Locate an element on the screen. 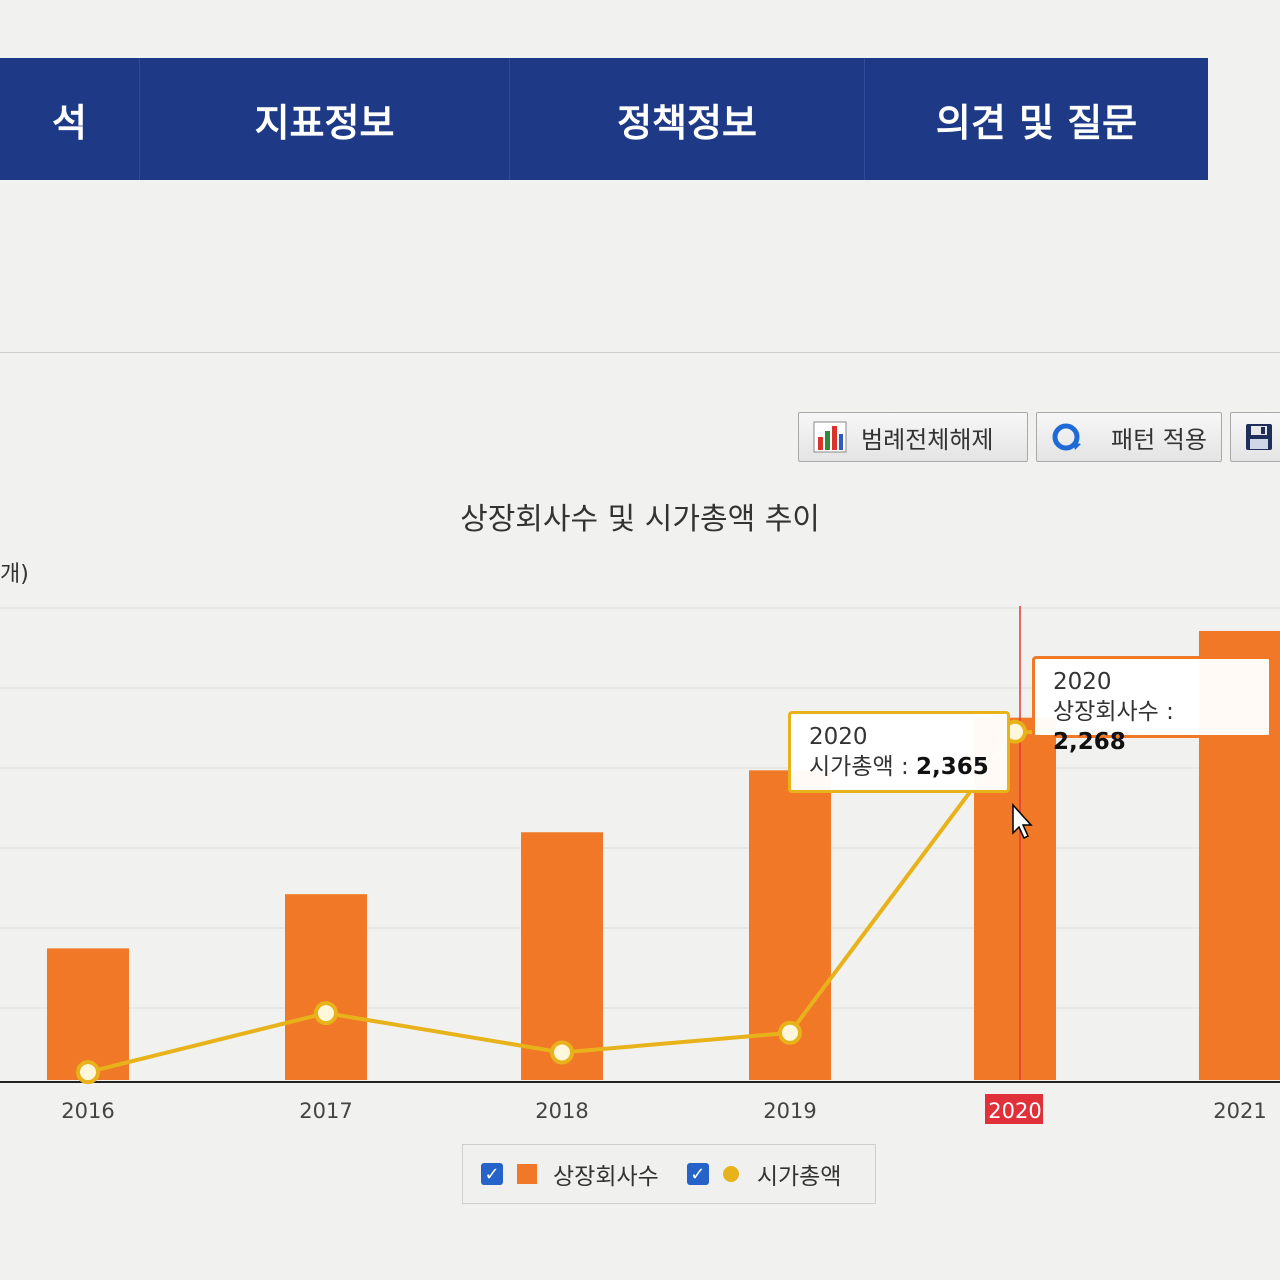 This screenshot has height=1280, width=1280. bar-2016 is located at coordinates (88, 1014).